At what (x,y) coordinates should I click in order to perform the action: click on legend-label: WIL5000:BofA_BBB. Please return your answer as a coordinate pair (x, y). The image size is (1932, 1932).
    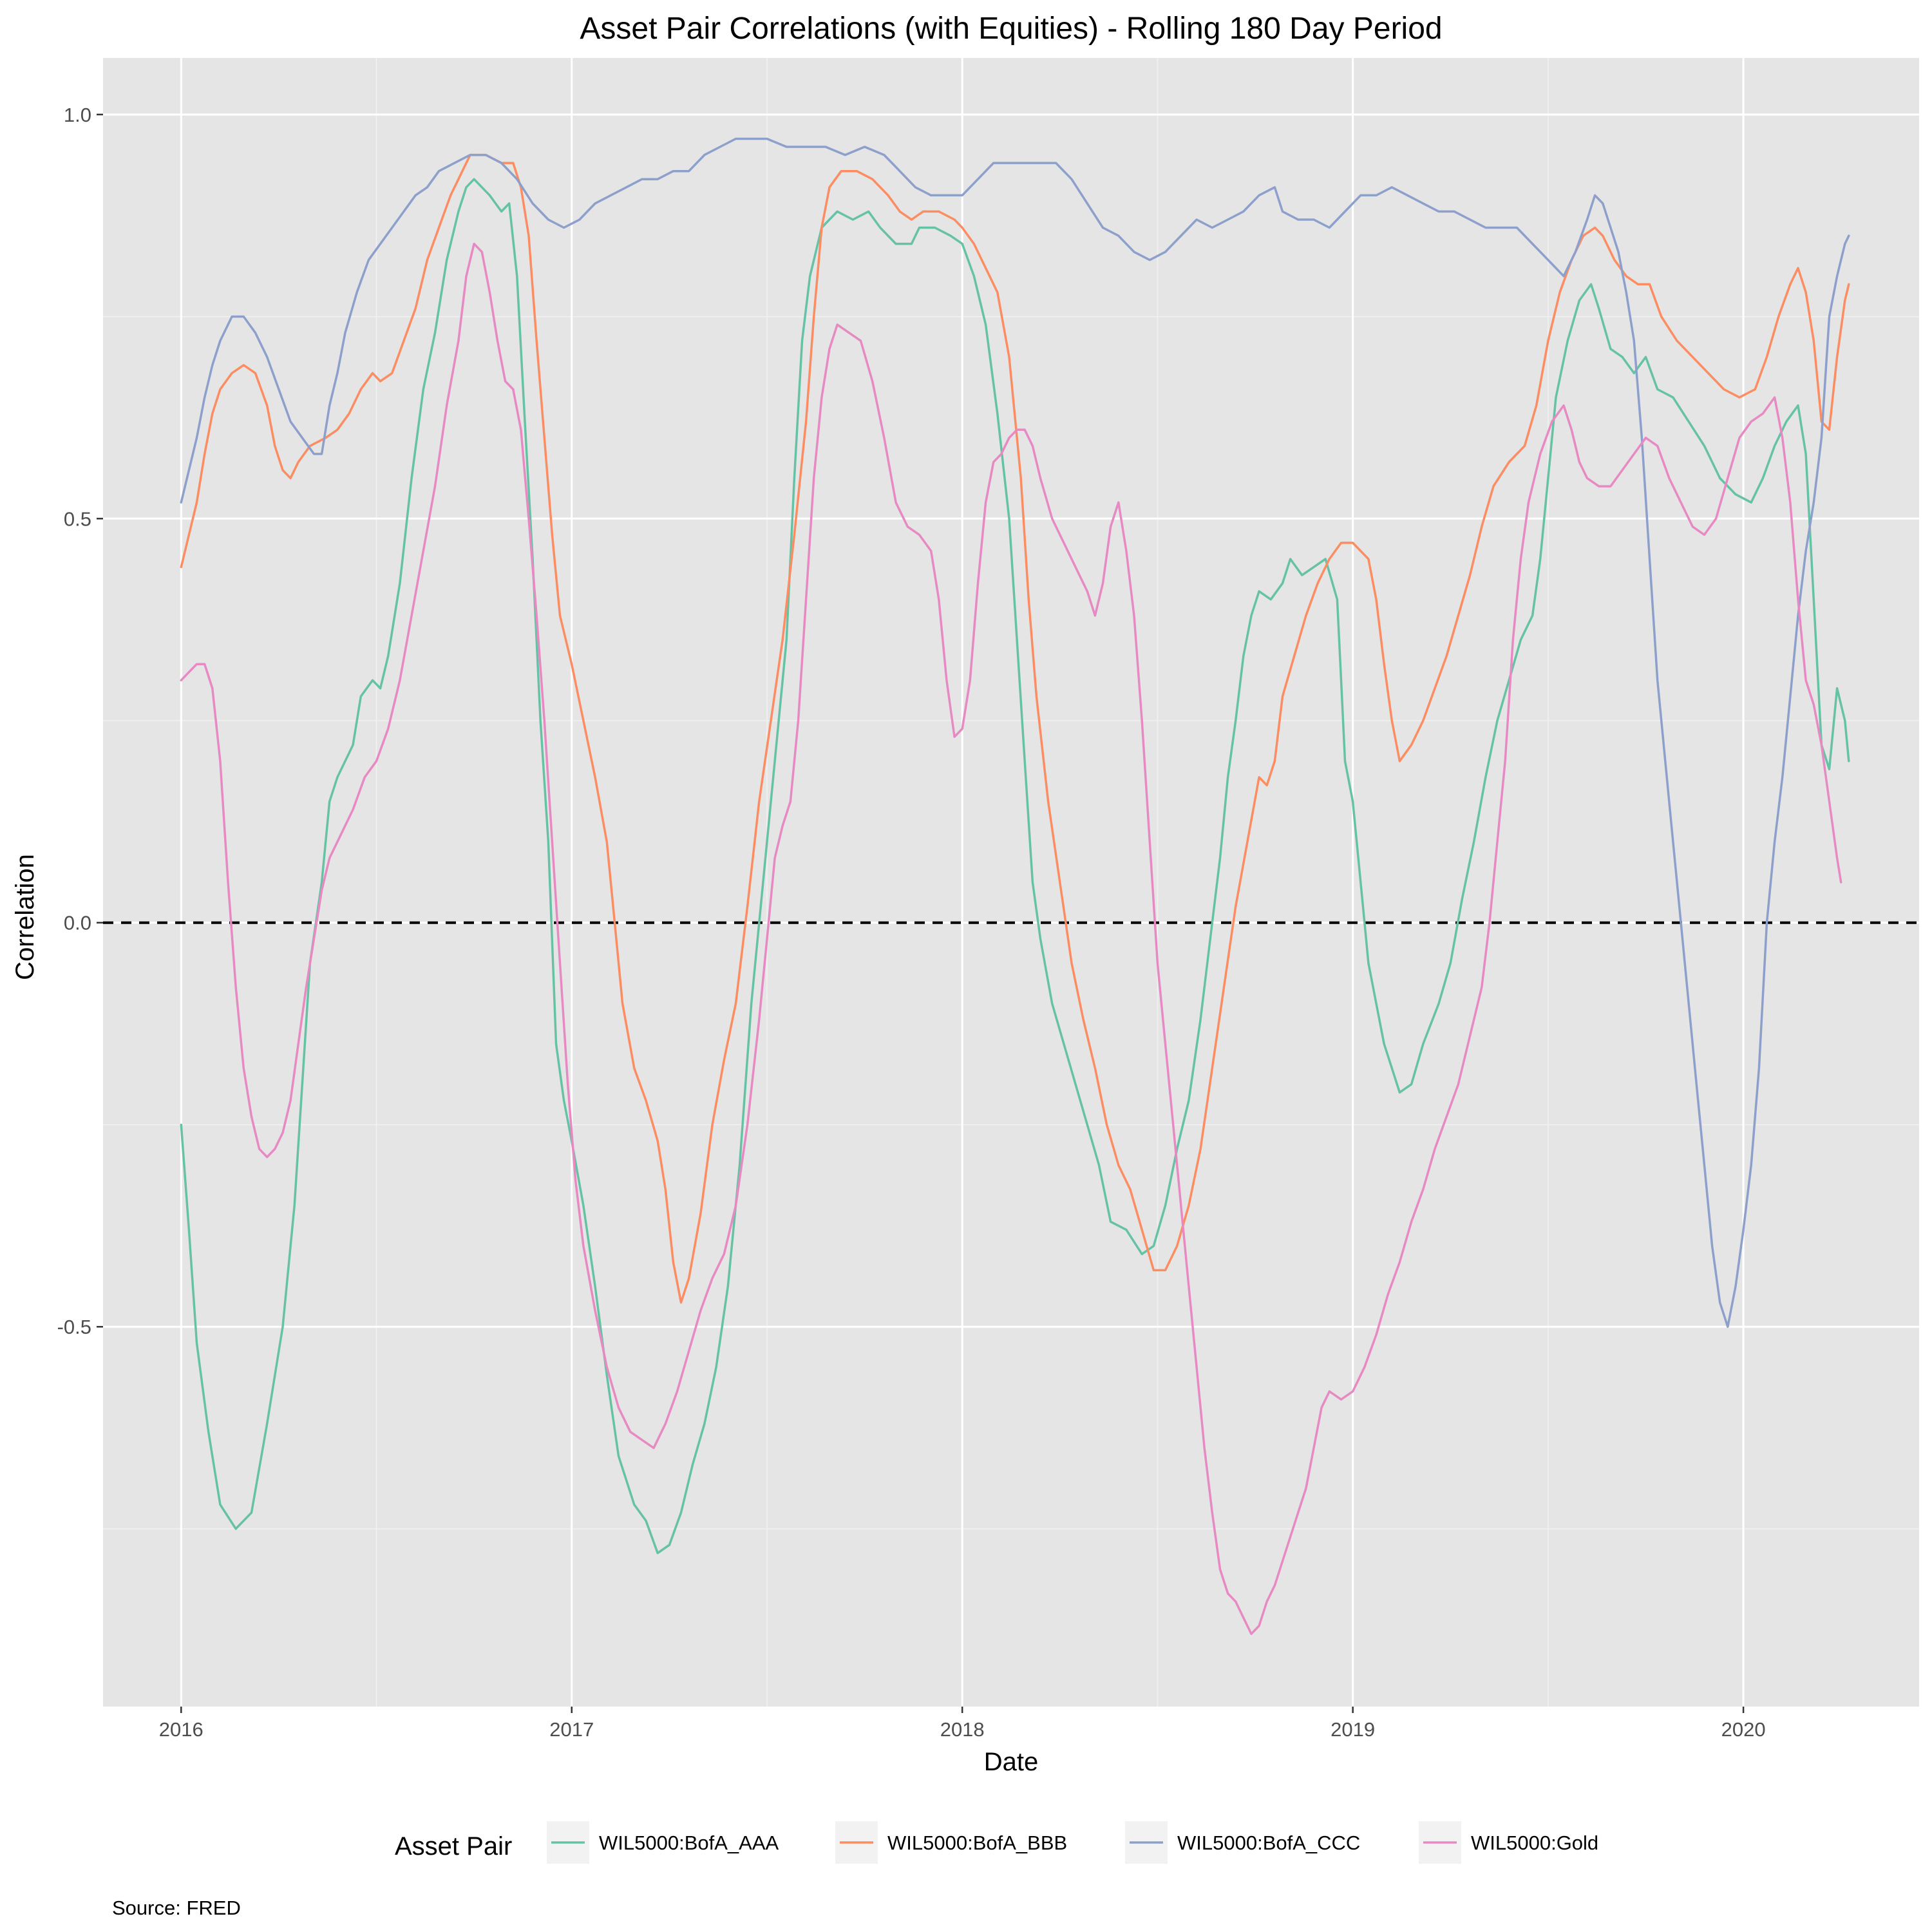
    Looking at the image, I should click on (977, 1843).